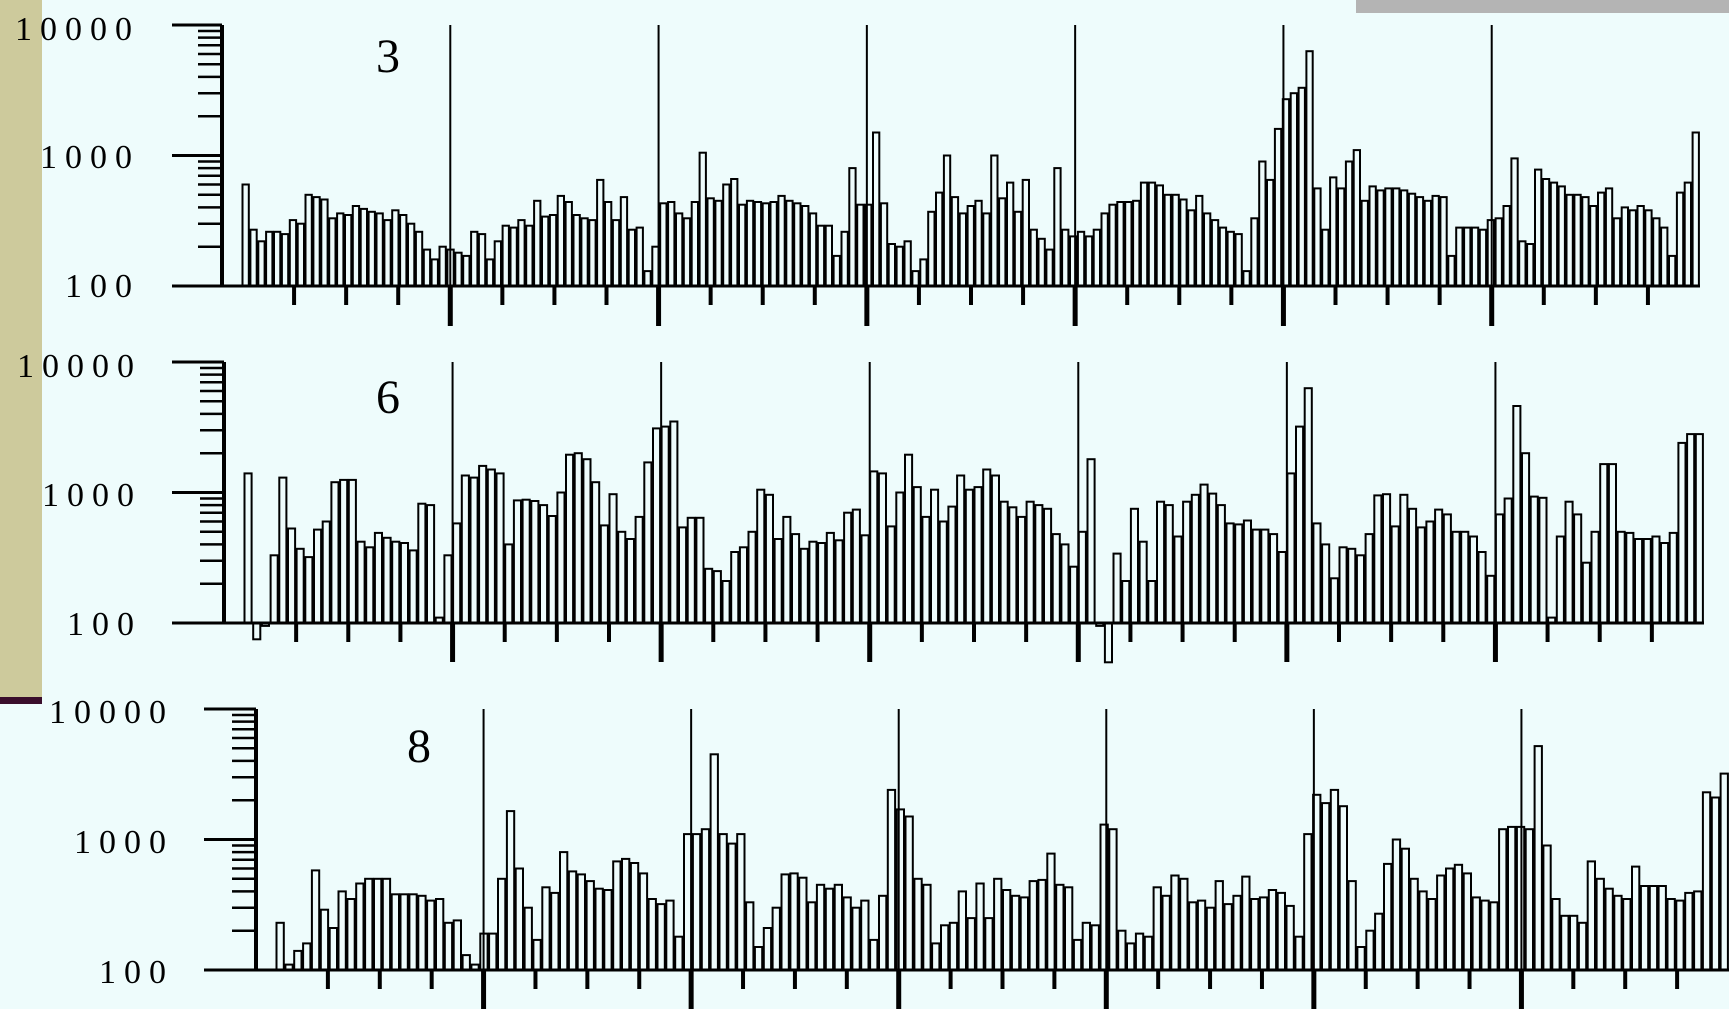 The width and height of the screenshot is (1729, 1009). I want to click on top-gray-bar, so click(1542, 6).